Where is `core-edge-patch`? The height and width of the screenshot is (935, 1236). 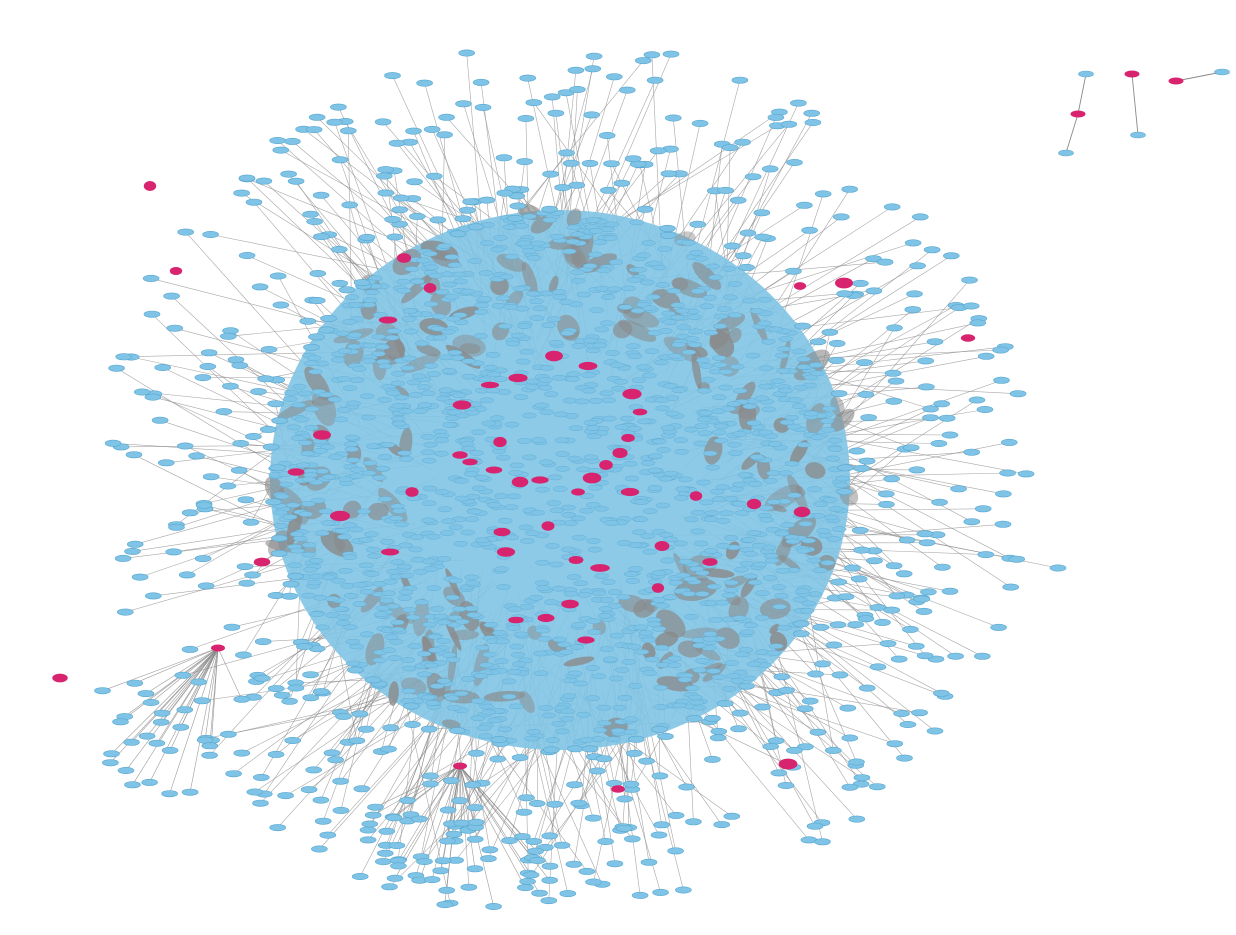
core-edge-patch is located at coordinates (789, 562).